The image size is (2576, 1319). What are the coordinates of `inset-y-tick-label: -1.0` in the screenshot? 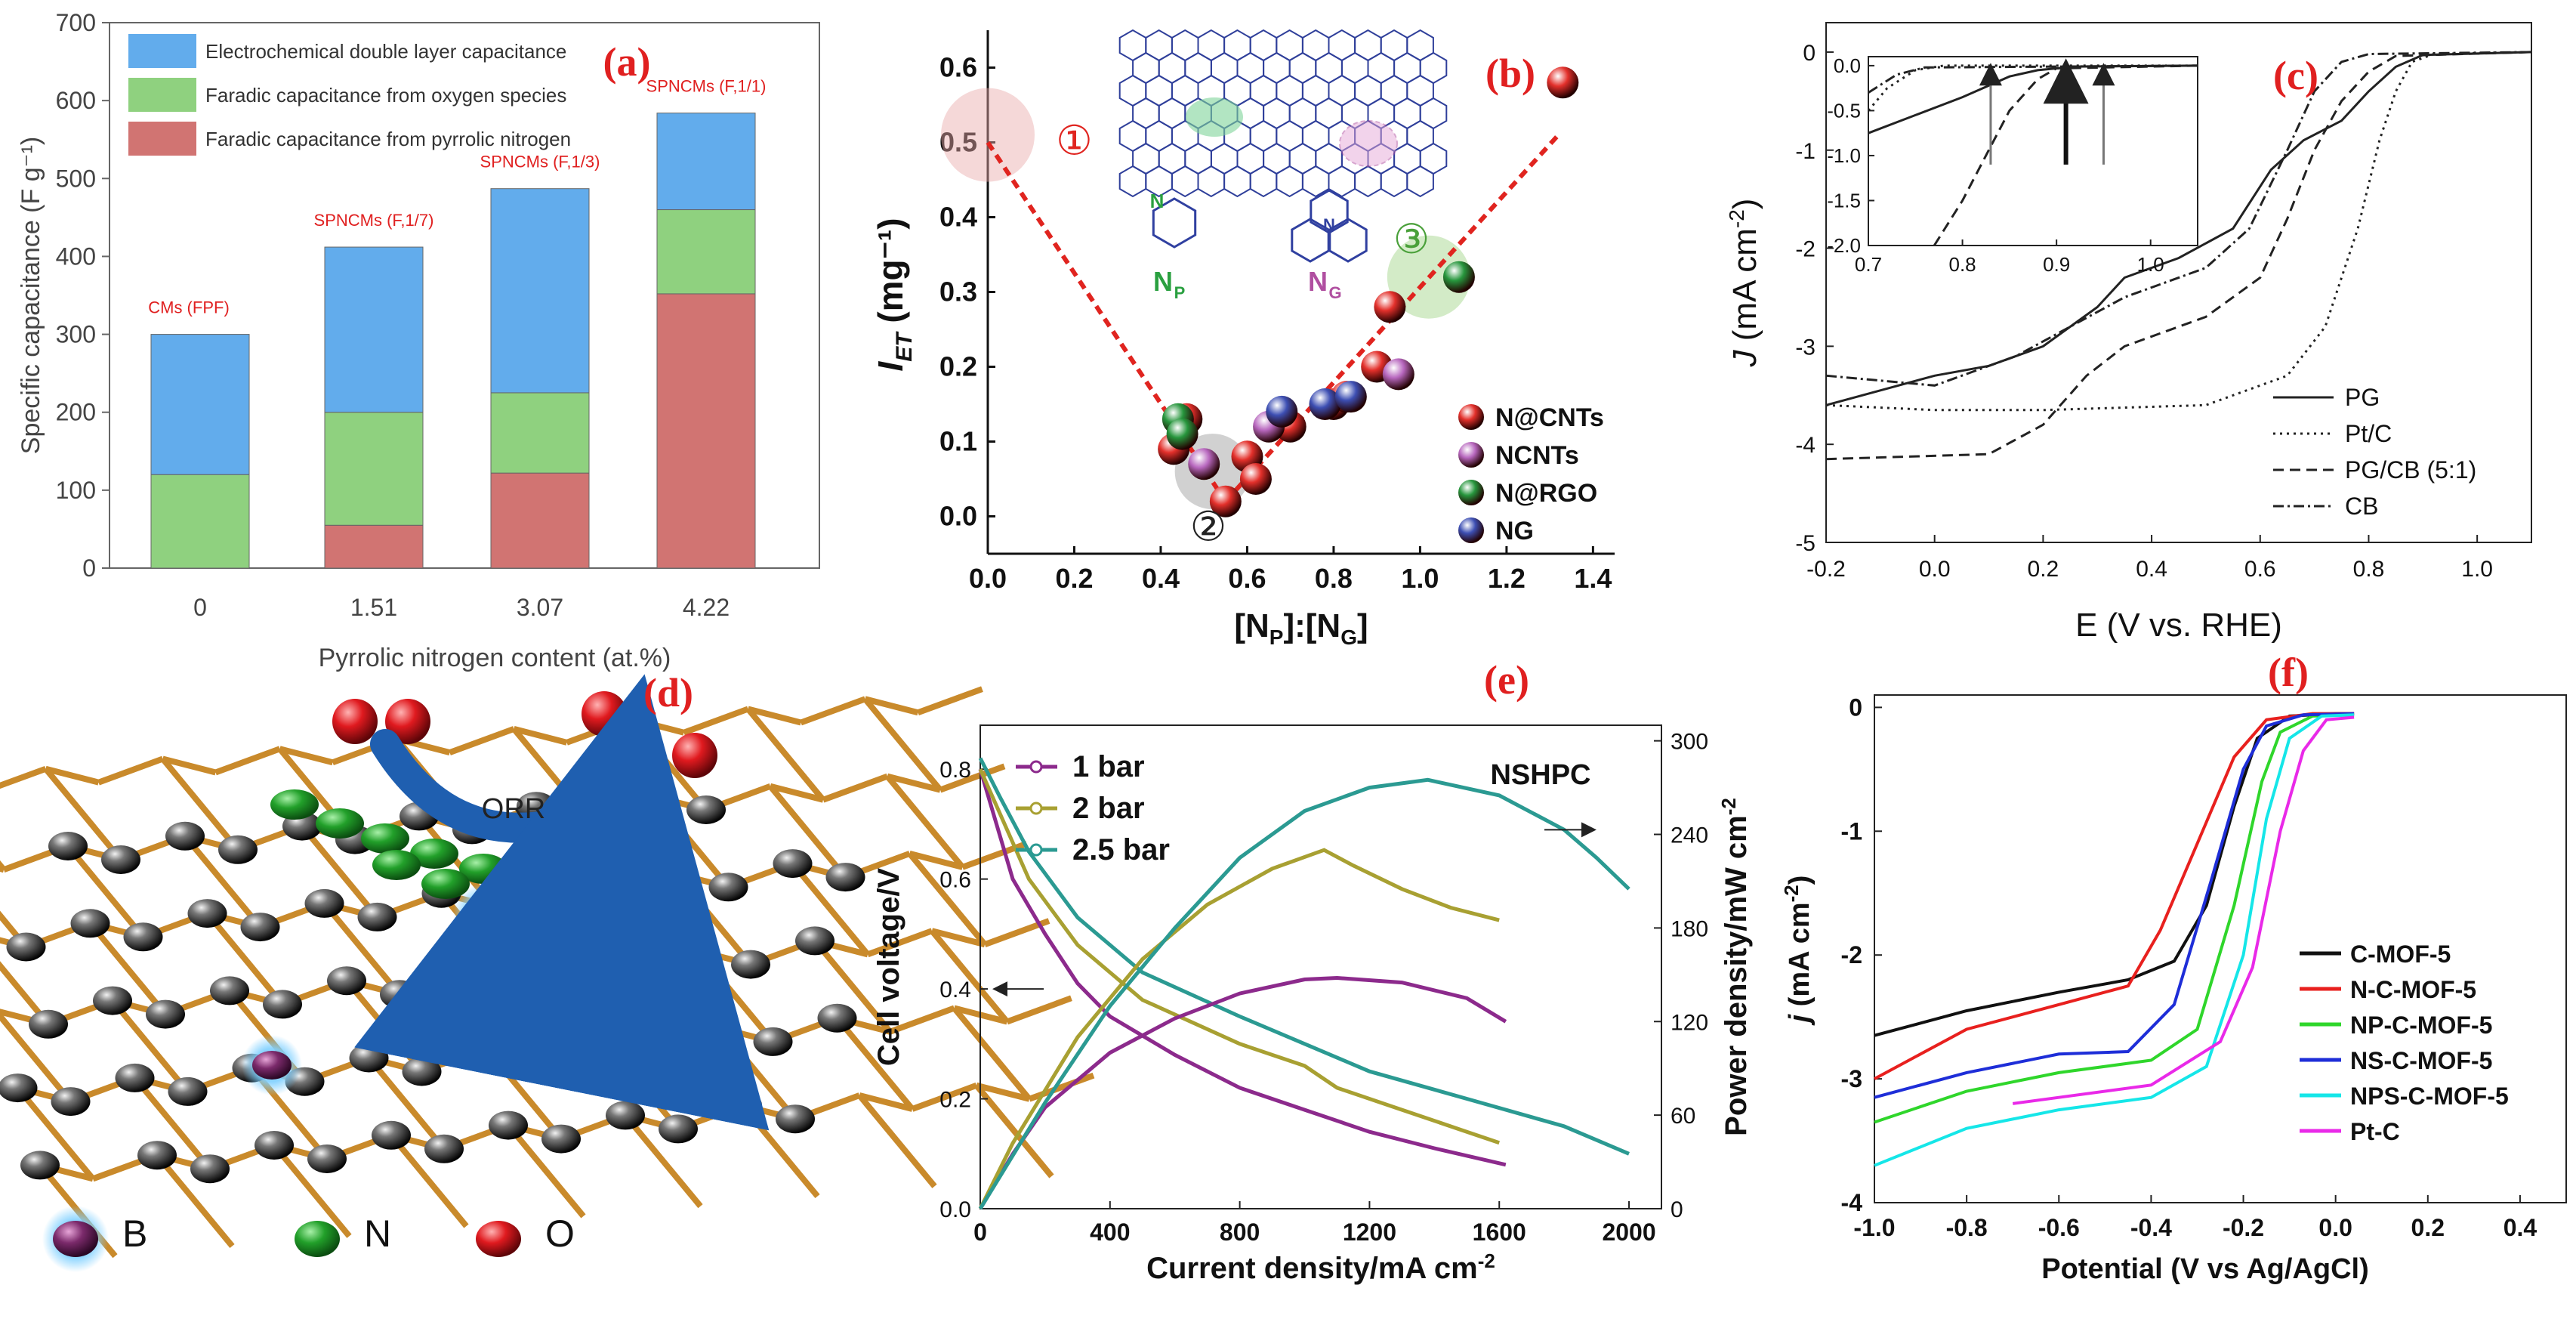 It's located at (1844, 155).